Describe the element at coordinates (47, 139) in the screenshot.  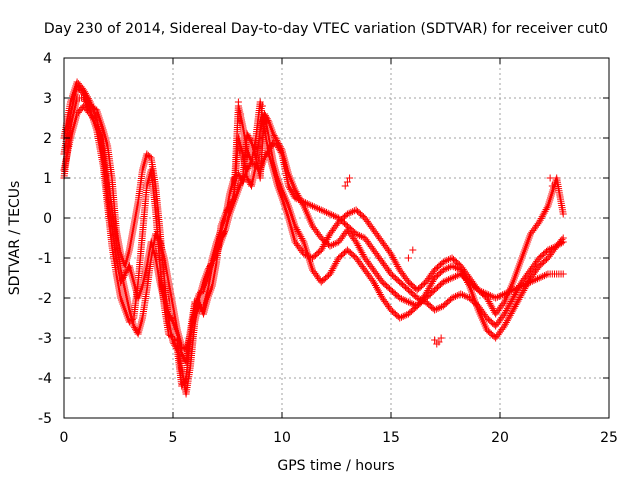
I see `y-tick-label: 2` at that location.